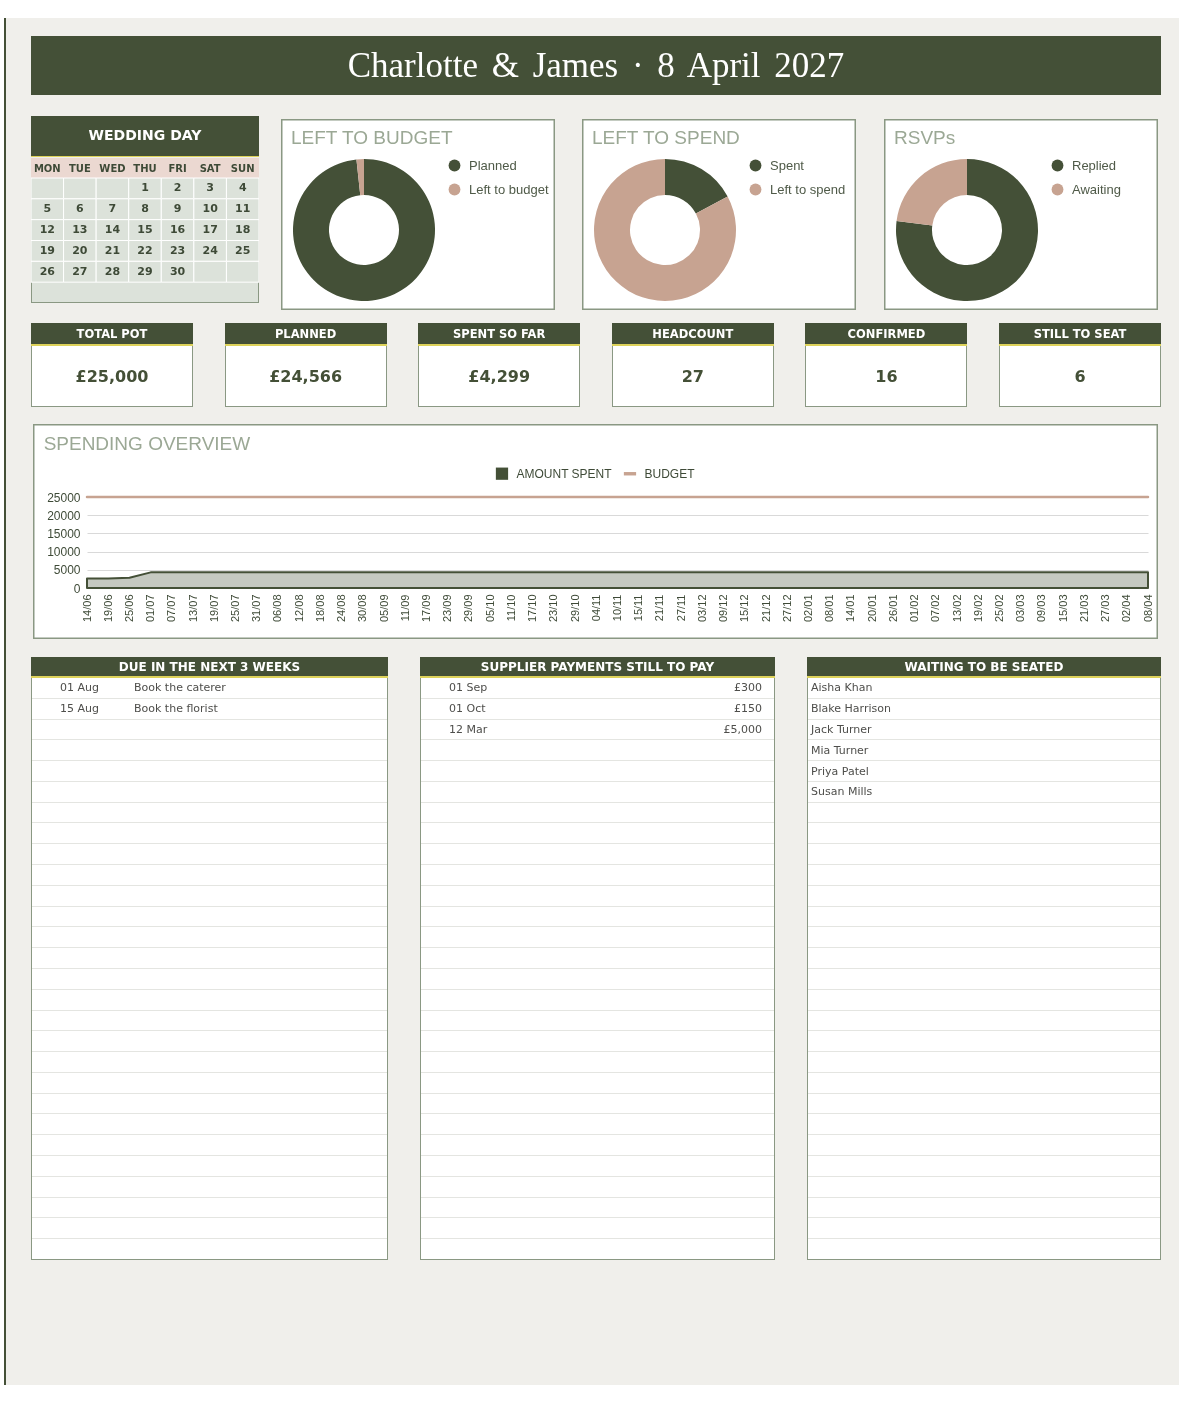 This screenshot has width=1179, height=1402. What do you see at coordinates (1096, 189) in the screenshot?
I see `legend-label: Awaiting` at bounding box center [1096, 189].